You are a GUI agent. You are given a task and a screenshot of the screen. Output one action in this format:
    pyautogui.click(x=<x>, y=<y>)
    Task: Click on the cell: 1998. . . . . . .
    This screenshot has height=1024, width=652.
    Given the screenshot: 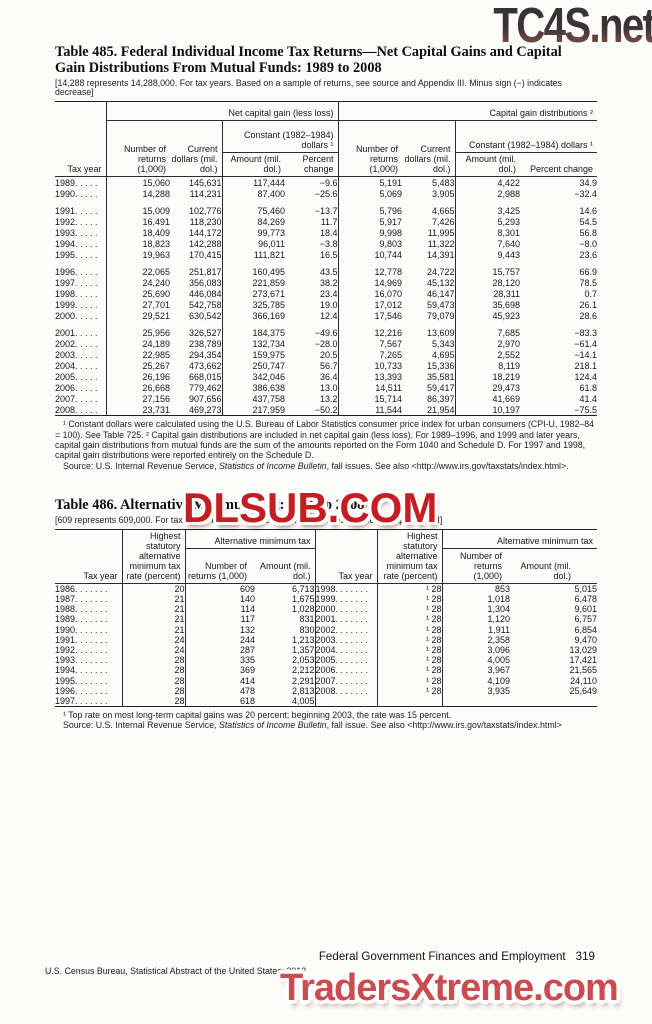 What is the action you would take?
    pyautogui.click(x=345, y=588)
    